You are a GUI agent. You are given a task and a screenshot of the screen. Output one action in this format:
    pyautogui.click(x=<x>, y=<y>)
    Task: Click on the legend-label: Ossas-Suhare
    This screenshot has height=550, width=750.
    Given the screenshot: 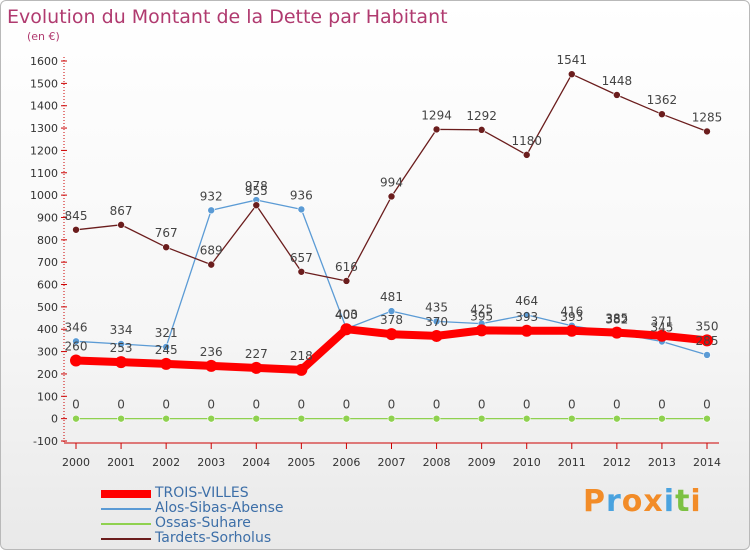 What is the action you would take?
    pyautogui.click(x=203, y=523)
    